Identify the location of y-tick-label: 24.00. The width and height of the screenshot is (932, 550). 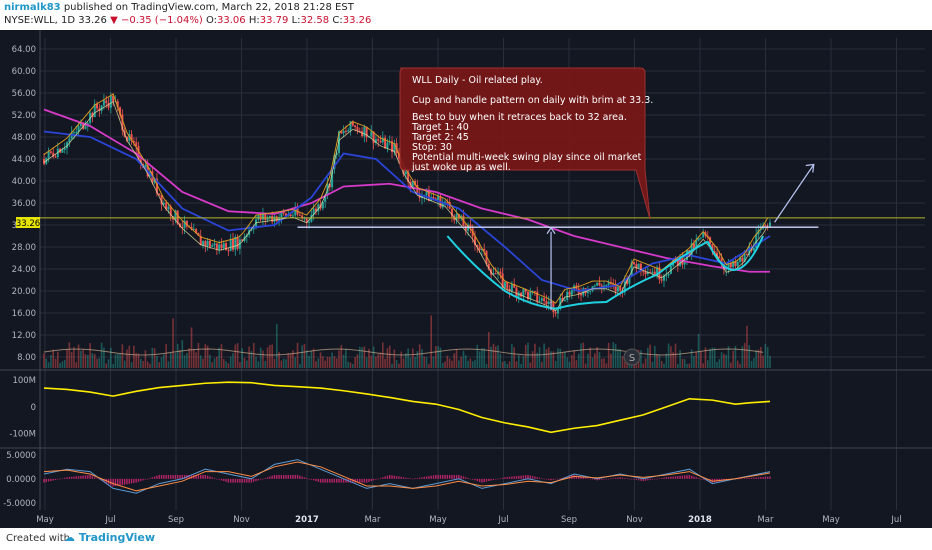
(24, 270).